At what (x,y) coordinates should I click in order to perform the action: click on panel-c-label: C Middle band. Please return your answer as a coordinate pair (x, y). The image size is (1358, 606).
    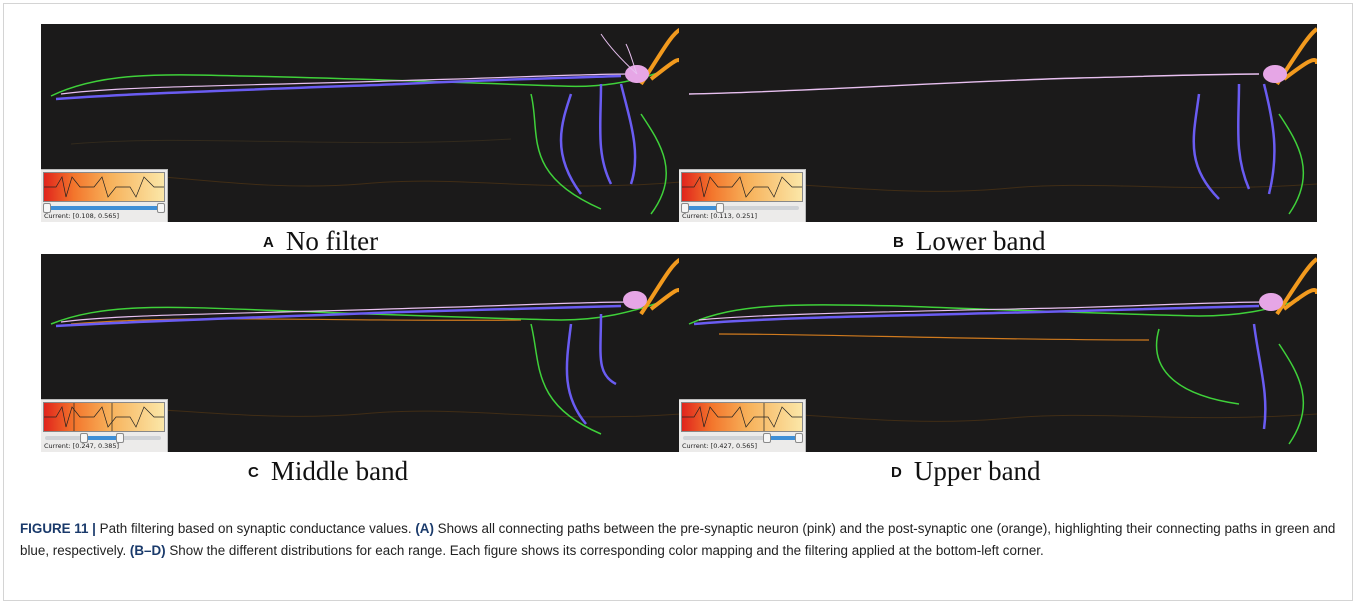
    Looking at the image, I should click on (328, 471).